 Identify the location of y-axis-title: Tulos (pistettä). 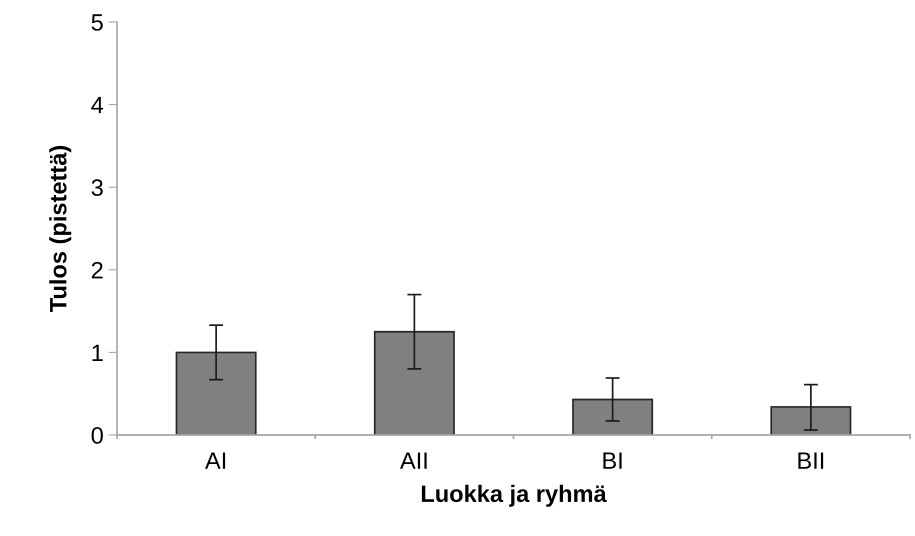
(60, 229).